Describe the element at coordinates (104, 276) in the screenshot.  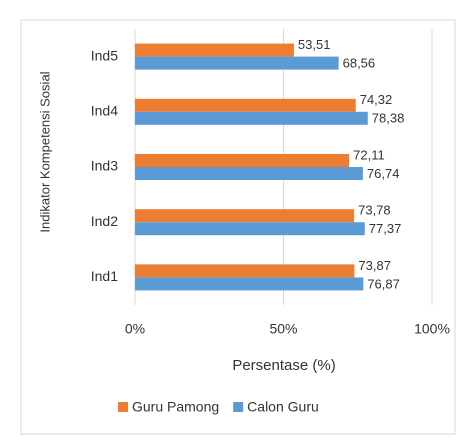
I see `y-tick-label: Ind1` at that location.